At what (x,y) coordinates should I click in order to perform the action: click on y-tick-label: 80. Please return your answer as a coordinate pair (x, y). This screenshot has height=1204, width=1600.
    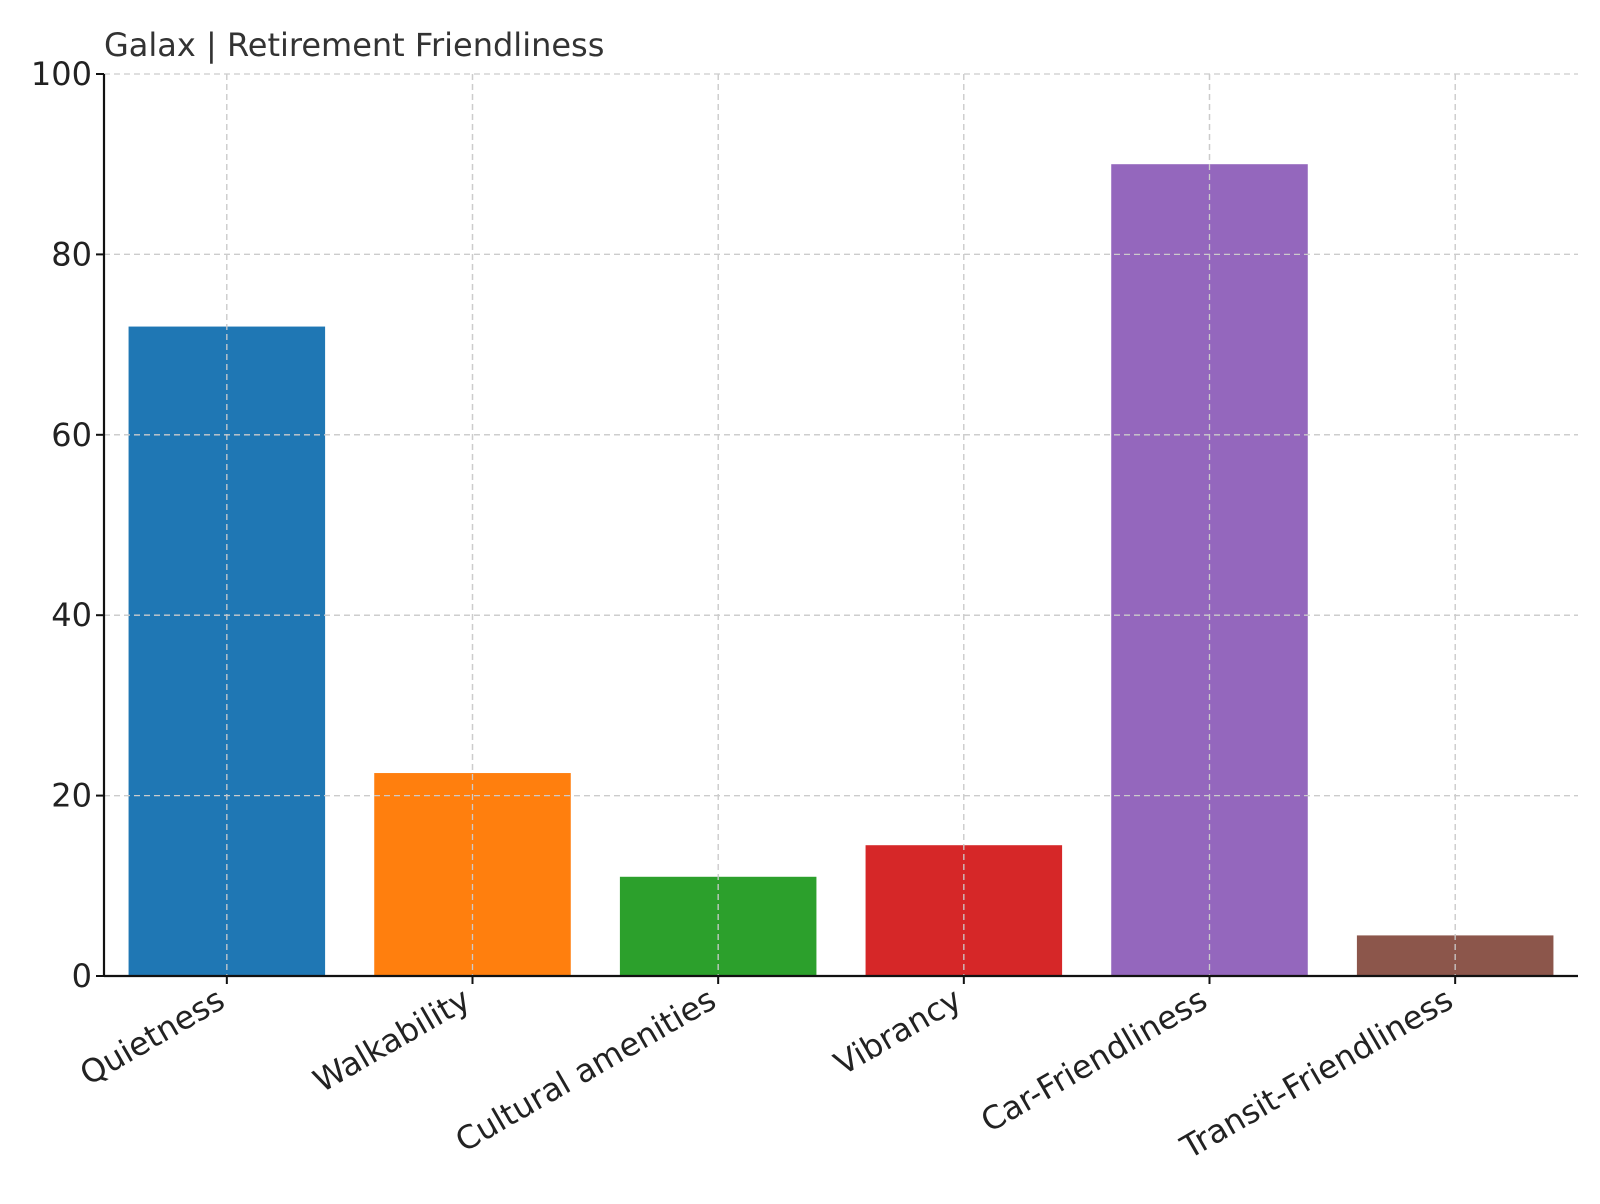
    Looking at the image, I should click on (71, 254).